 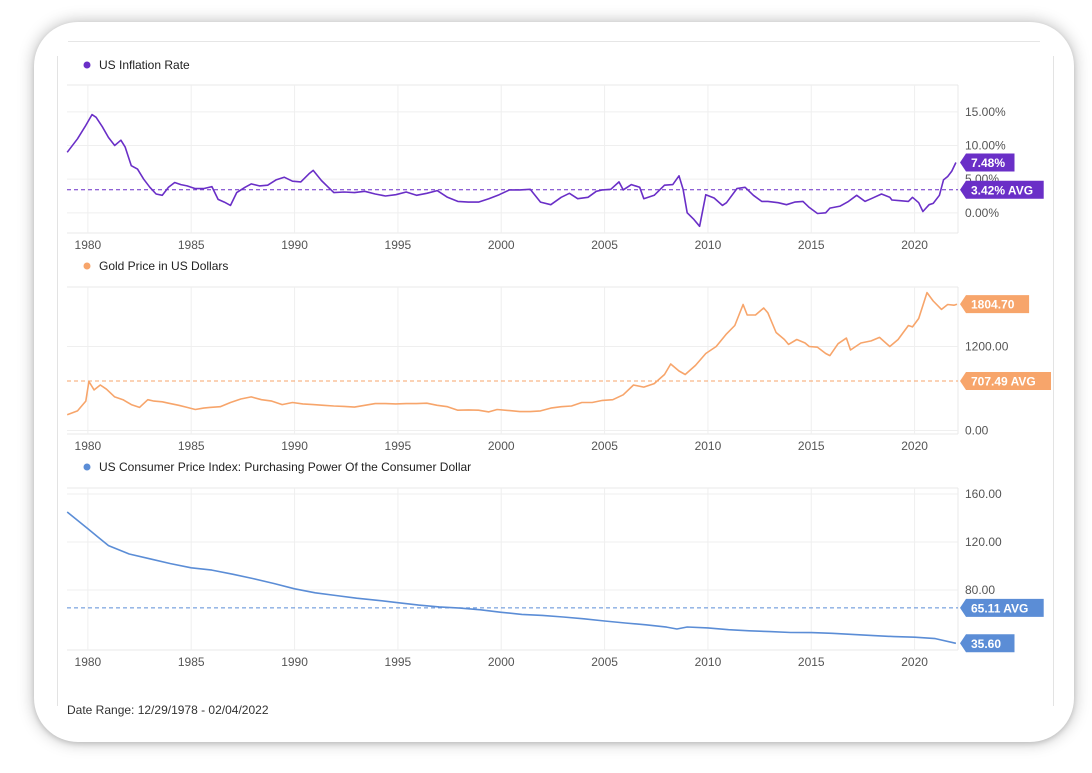 I want to click on gold-last-value-badge-background, so click(x=995, y=304).